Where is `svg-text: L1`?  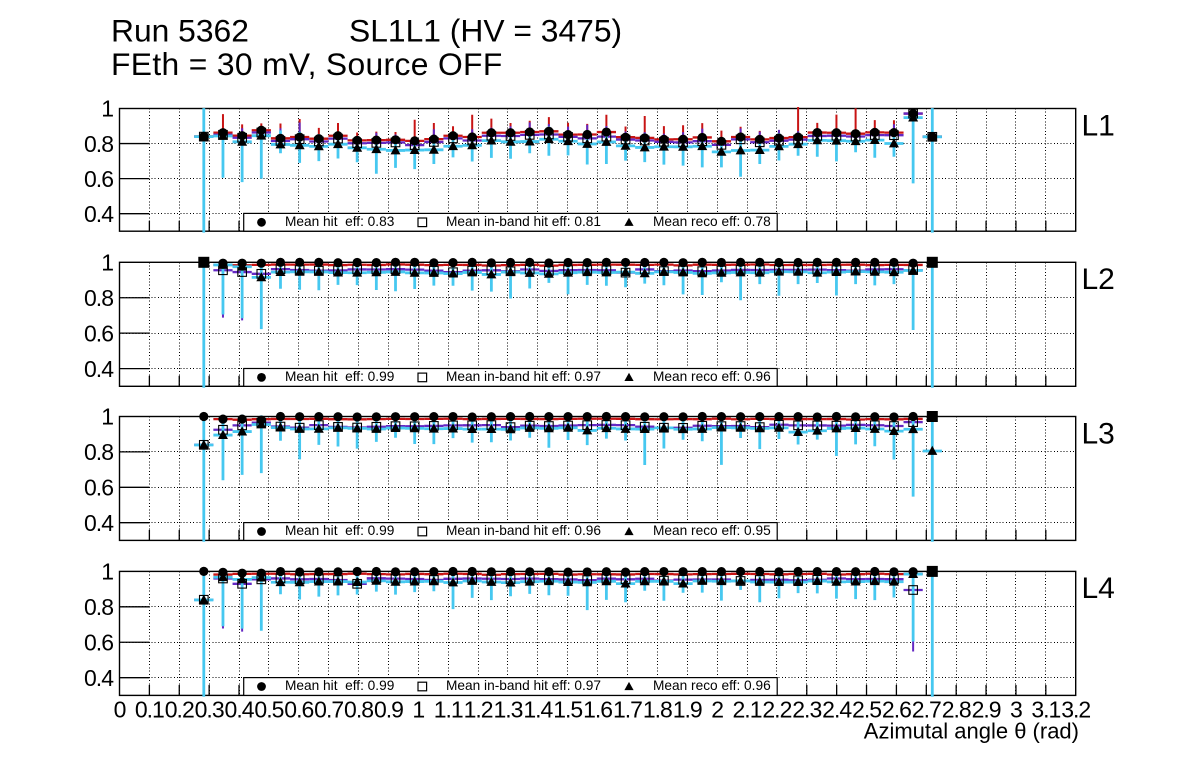
svg-text: L1 is located at coordinates (1098, 125).